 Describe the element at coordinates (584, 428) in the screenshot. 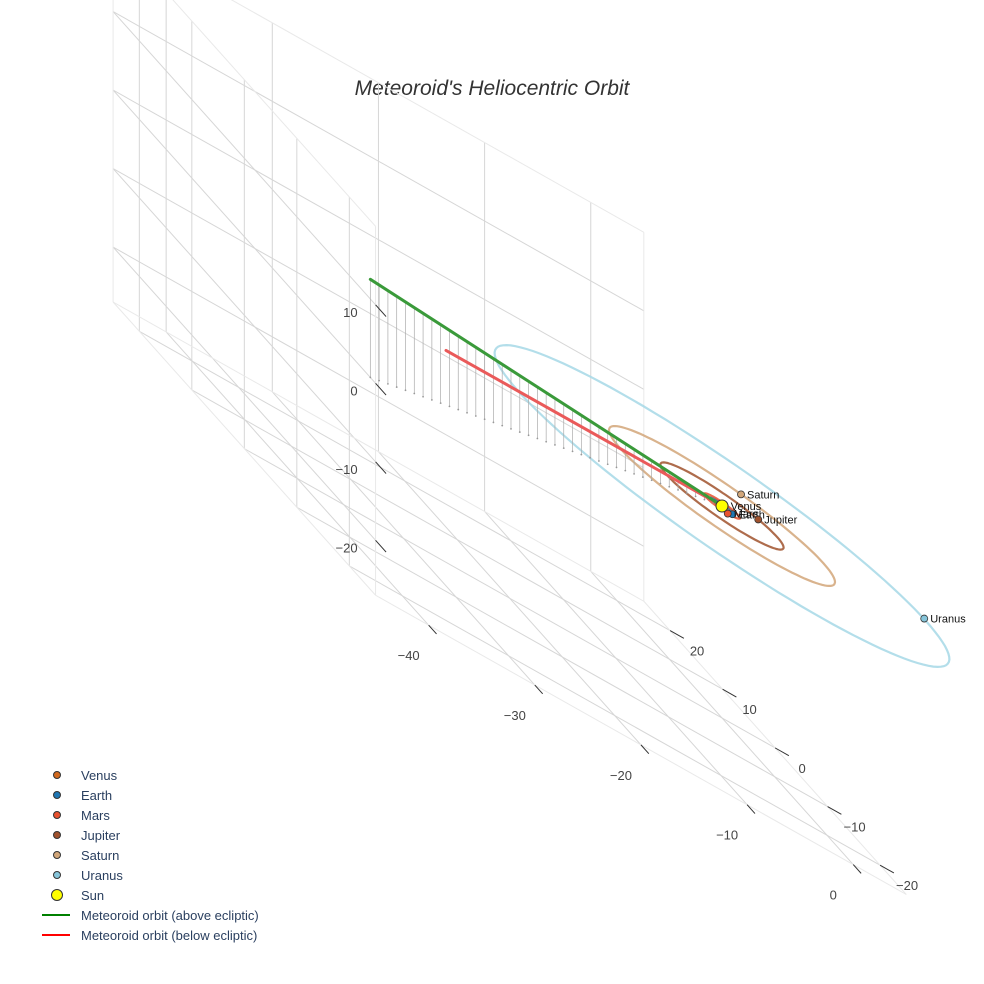

I see `meteoroid-orbit-below` at that location.